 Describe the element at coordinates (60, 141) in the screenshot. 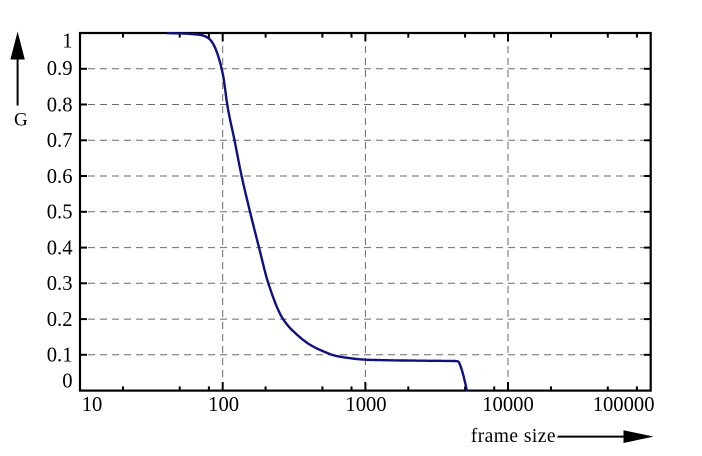

I see `svg-text: 0.7` at that location.